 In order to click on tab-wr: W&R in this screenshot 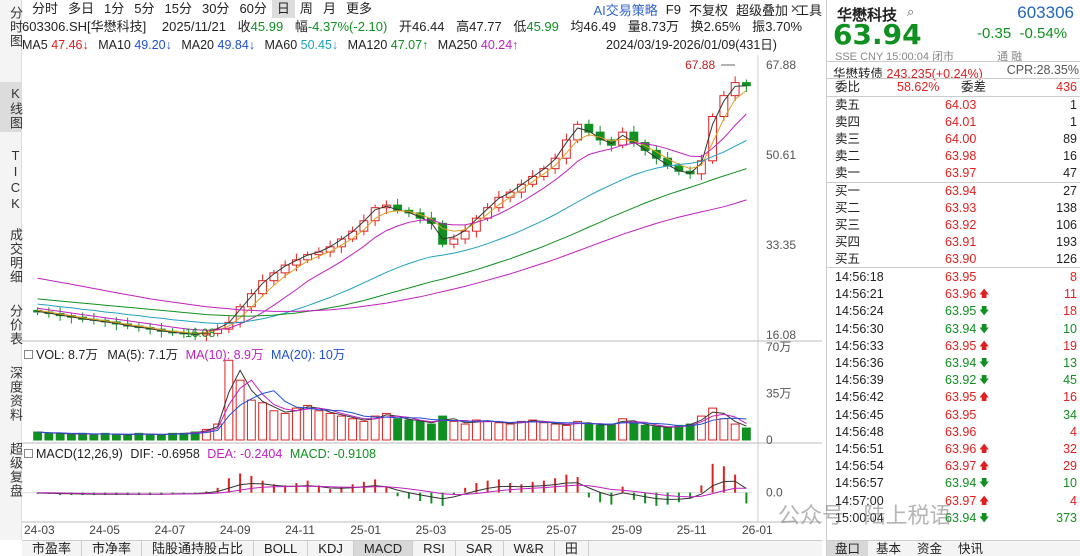, I will do `click(529, 548)`.